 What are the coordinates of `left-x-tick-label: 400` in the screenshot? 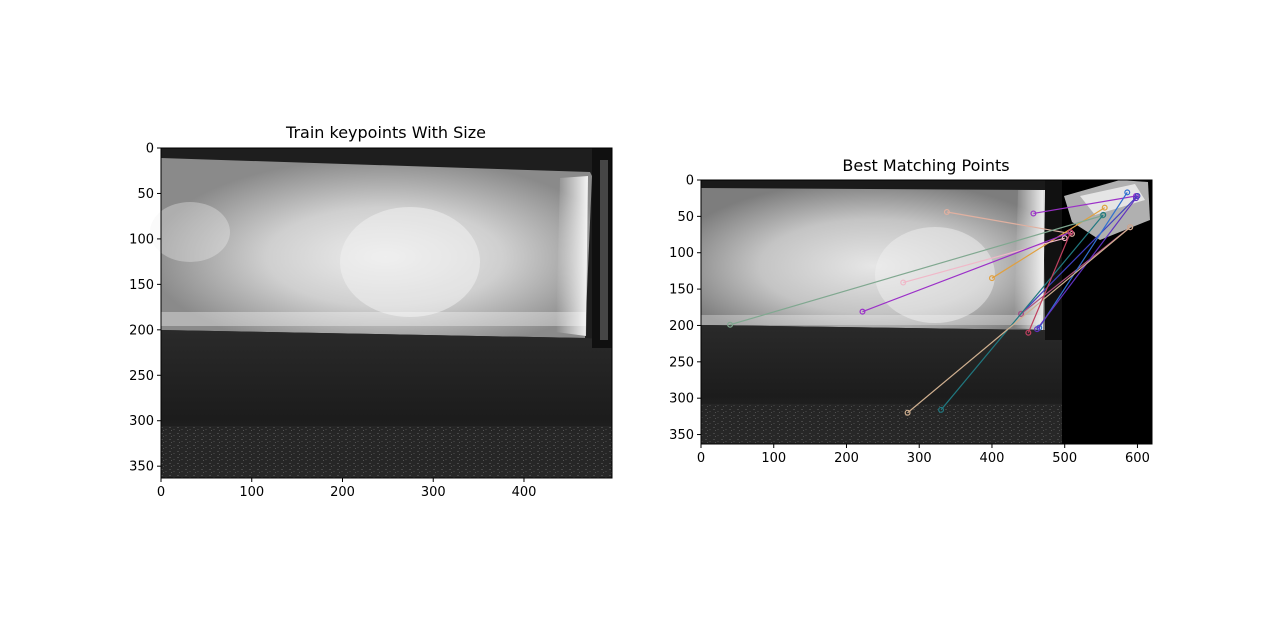 It's located at (524, 492).